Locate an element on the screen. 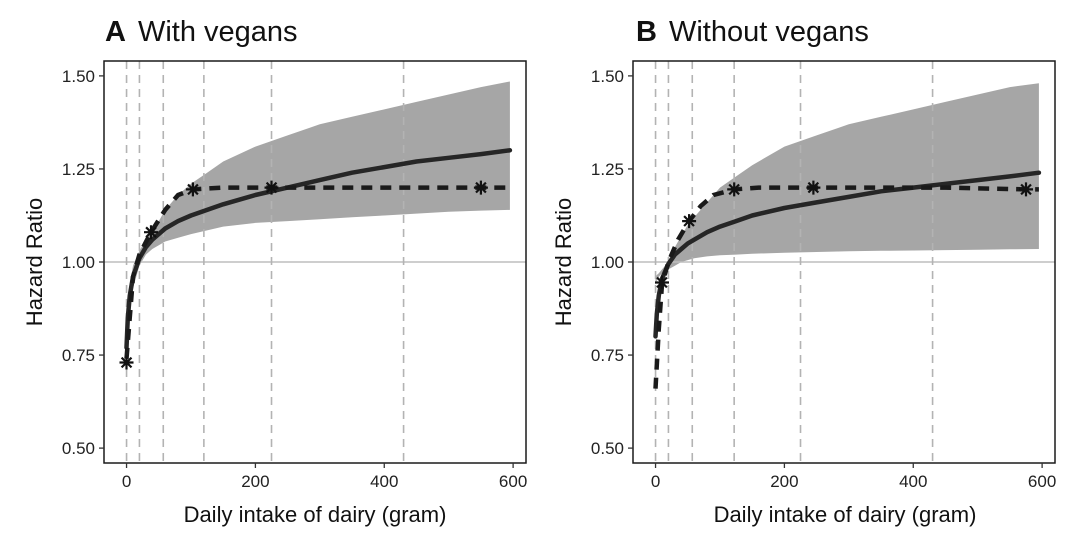 The width and height of the screenshot is (1080, 539). panel-b-y-axis-label: Hazard Ratio is located at coordinates (563, 262).